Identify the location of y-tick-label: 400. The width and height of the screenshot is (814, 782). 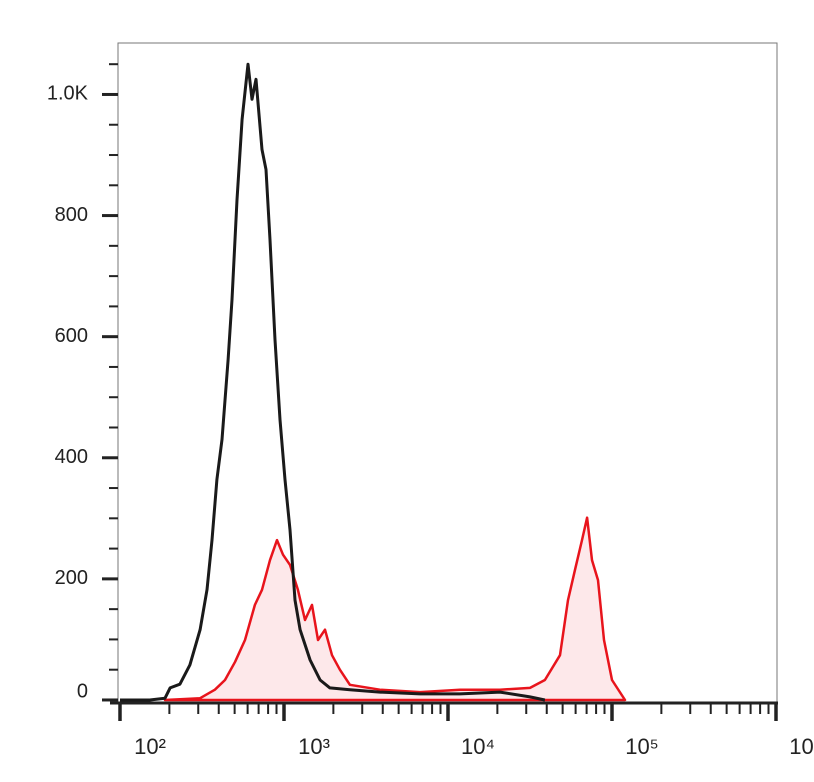
(71, 457).